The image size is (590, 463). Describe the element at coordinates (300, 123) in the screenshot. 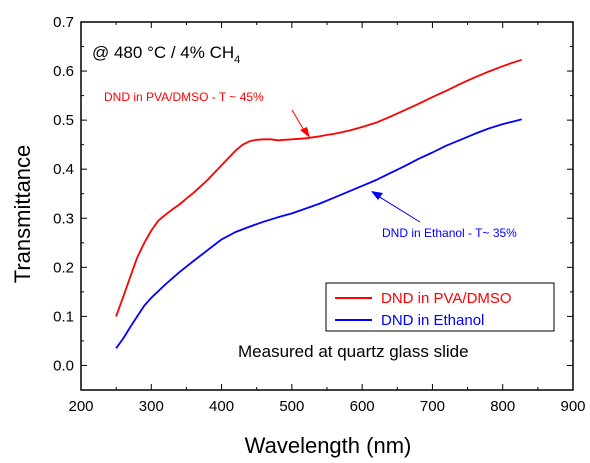

I see `annotation-pva-arrow` at that location.